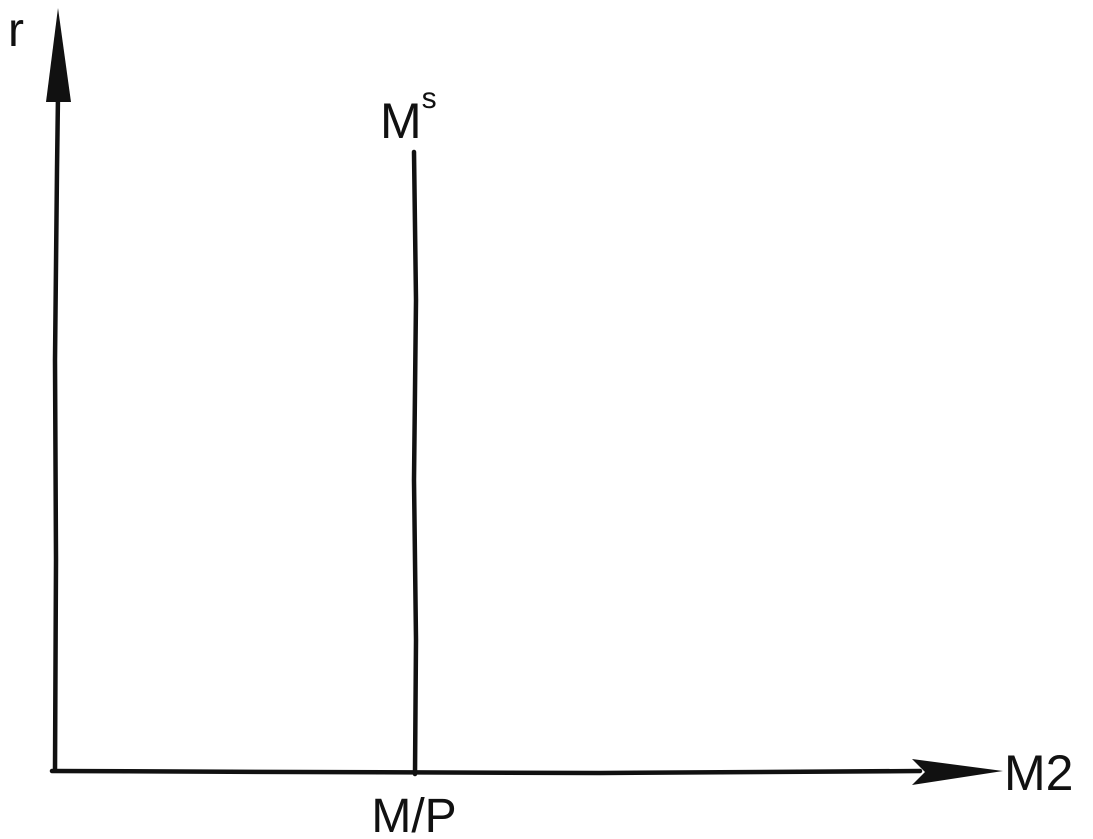  I want to click on y-axis, so click(58, 390).